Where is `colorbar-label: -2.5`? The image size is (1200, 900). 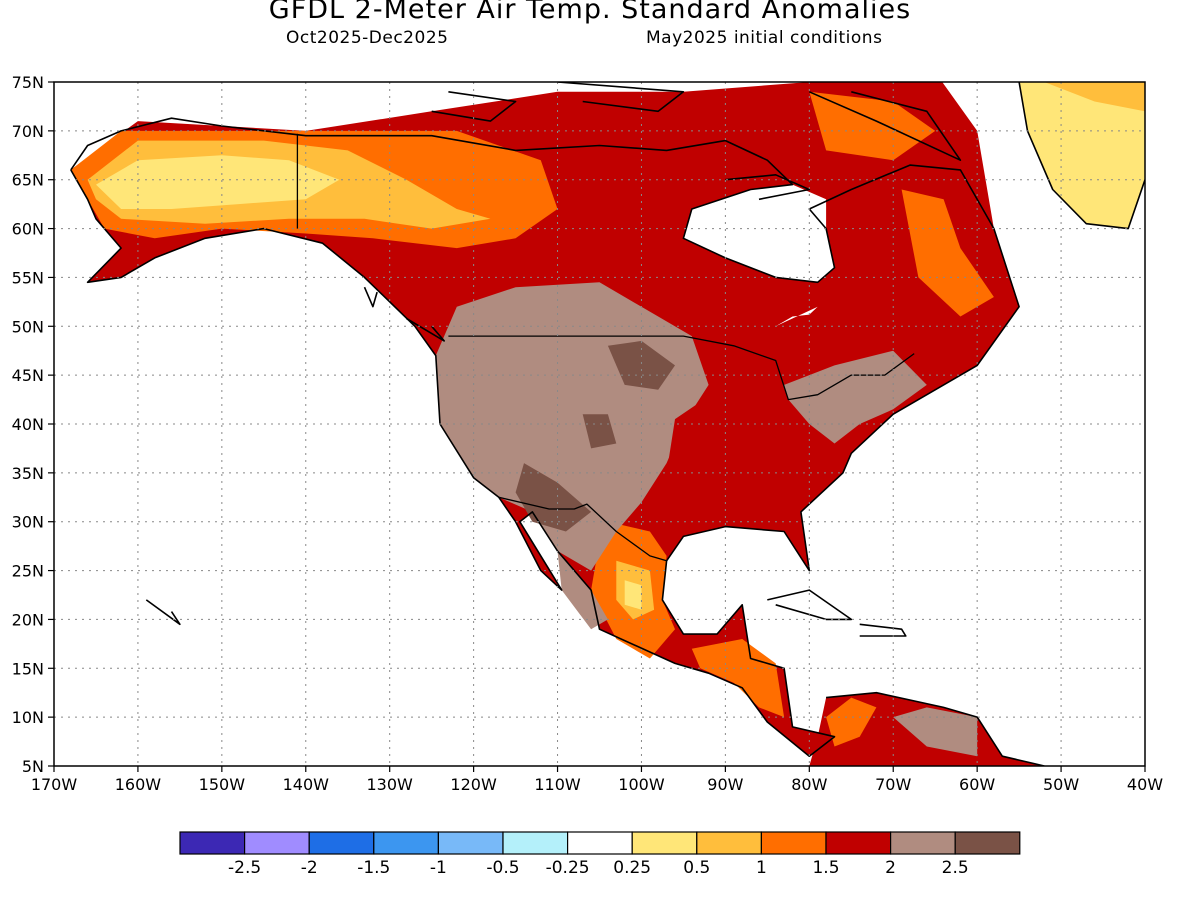
colorbar-label: -2.5 is located at coordinates (244, 868).